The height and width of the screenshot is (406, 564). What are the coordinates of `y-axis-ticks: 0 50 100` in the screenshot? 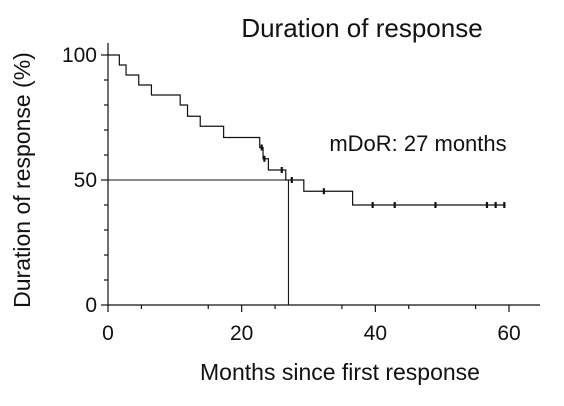 It's located at (85, 180).